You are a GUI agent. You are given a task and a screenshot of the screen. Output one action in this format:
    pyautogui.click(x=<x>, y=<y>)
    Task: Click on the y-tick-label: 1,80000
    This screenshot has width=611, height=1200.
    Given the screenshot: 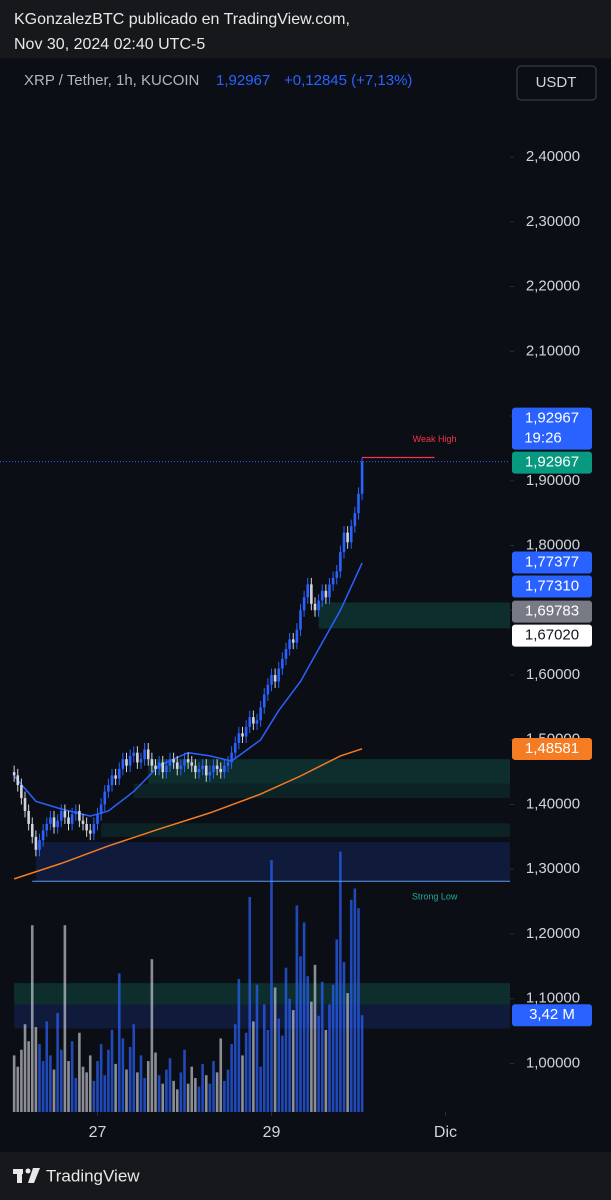 What is the action you would take?
    pyautogui.click(x=553, y=545)
    